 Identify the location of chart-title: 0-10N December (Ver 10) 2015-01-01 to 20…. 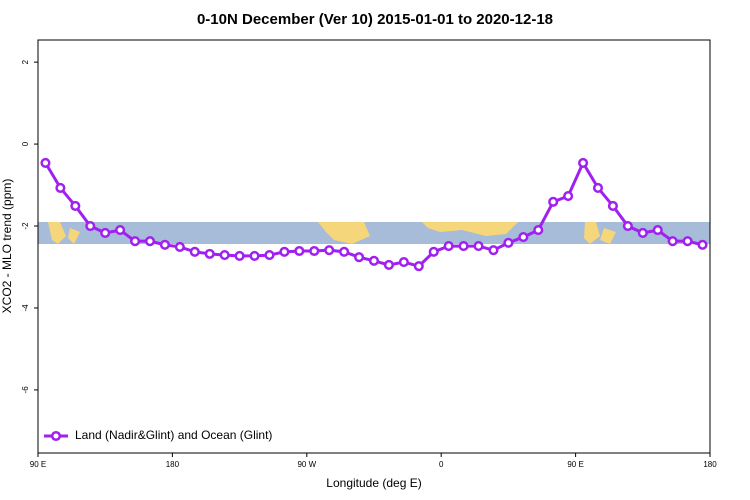
(375, 19).